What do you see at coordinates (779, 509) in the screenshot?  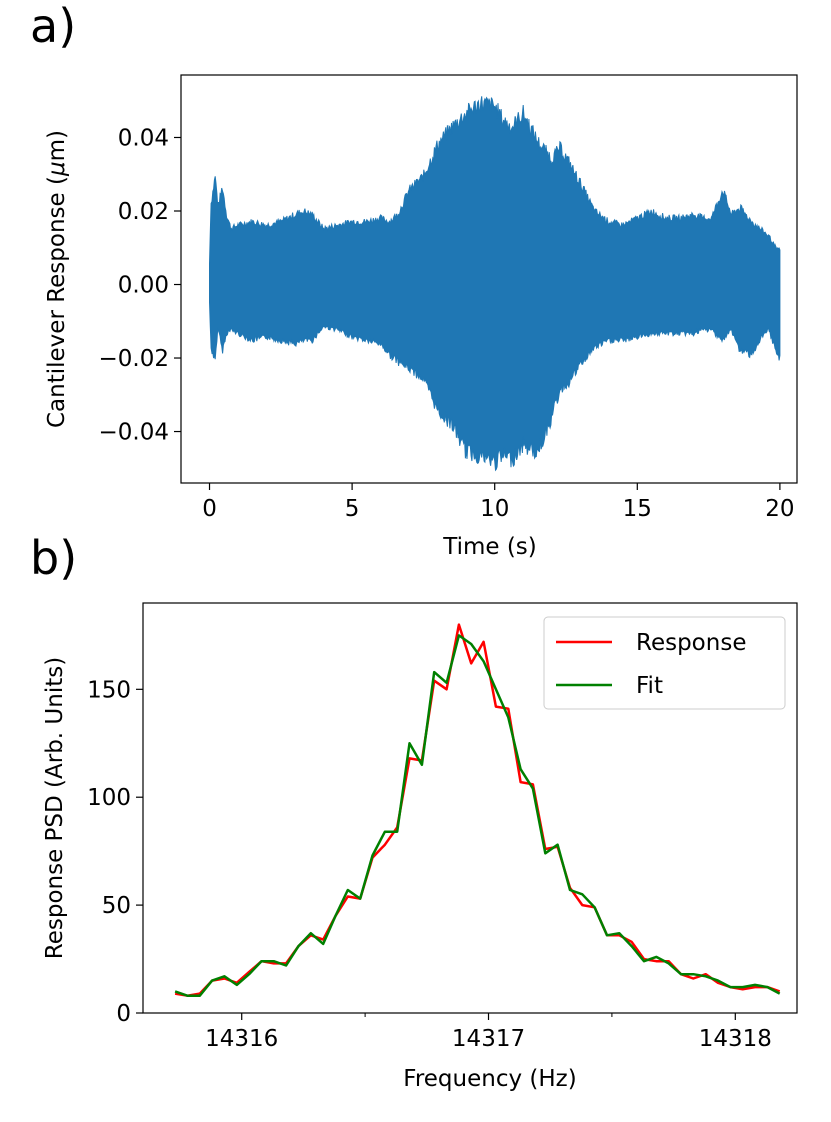 I see `a-x-tick-label: 20` at bounding box center [779, 509].